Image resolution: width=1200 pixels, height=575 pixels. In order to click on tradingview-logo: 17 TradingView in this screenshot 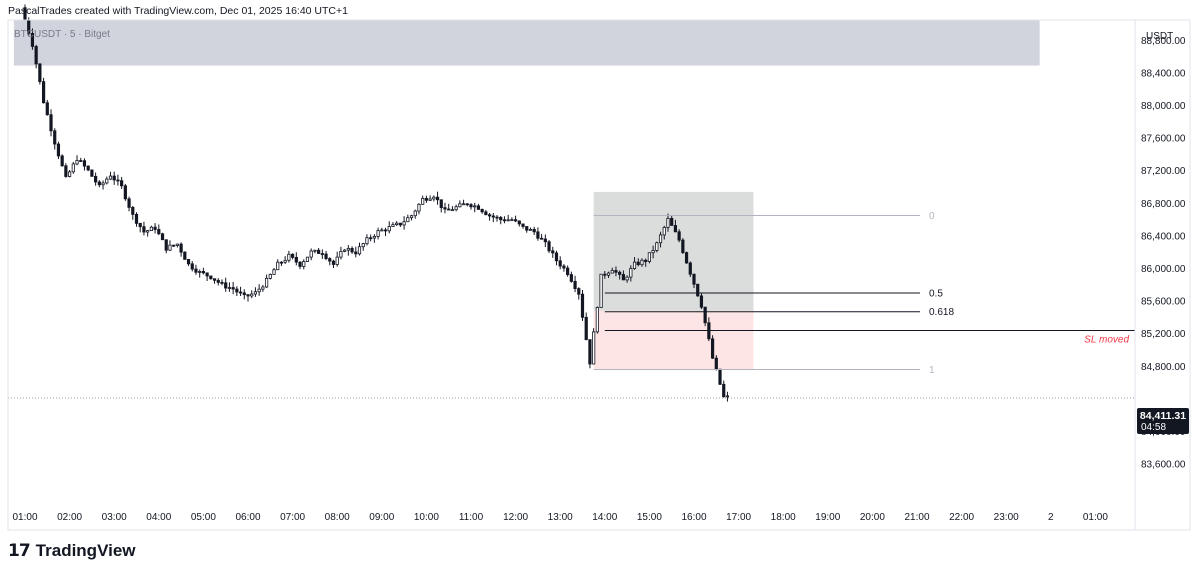, I will do `click(72, 551)`.